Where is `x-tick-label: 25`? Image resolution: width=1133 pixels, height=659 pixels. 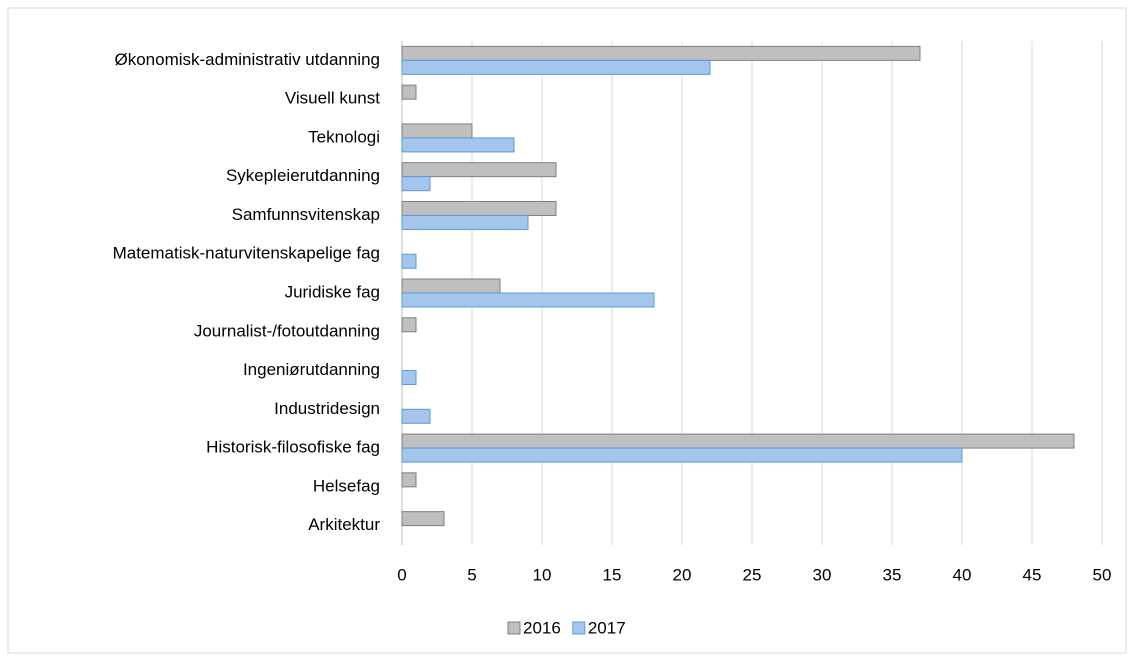 x-tick-label: 25 is located at coordinates (752, 574).